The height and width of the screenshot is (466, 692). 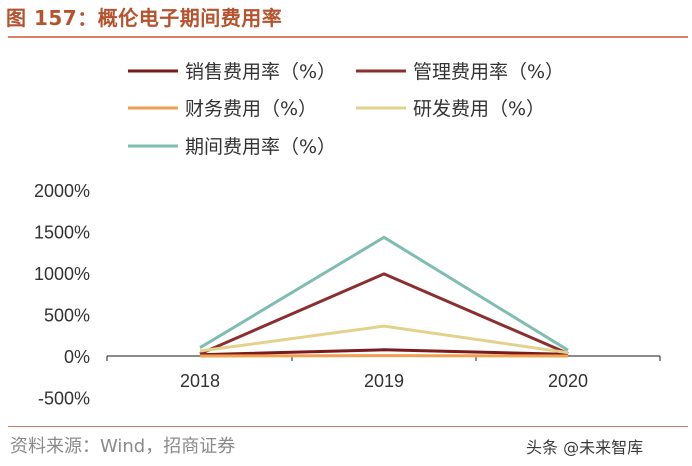 I want to click on title-divider, so click(x=348, y=37).